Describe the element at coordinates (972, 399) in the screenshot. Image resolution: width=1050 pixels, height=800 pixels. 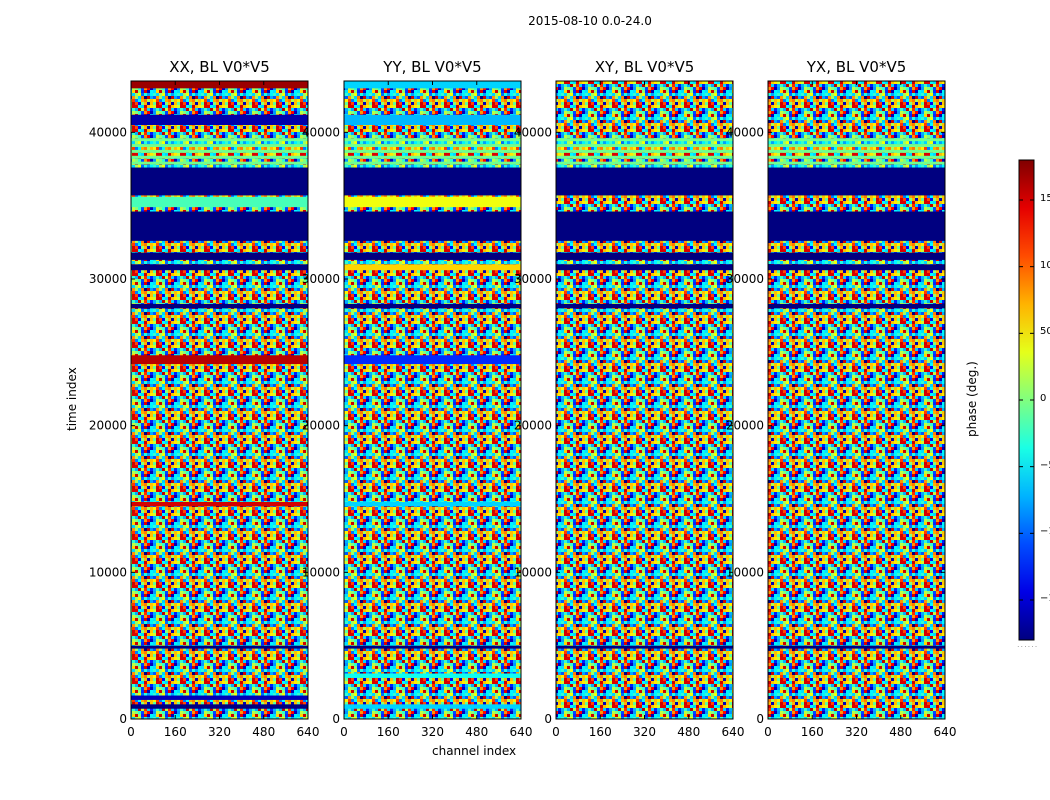
I see `colorbar-label: phase (deg.)` at that location.